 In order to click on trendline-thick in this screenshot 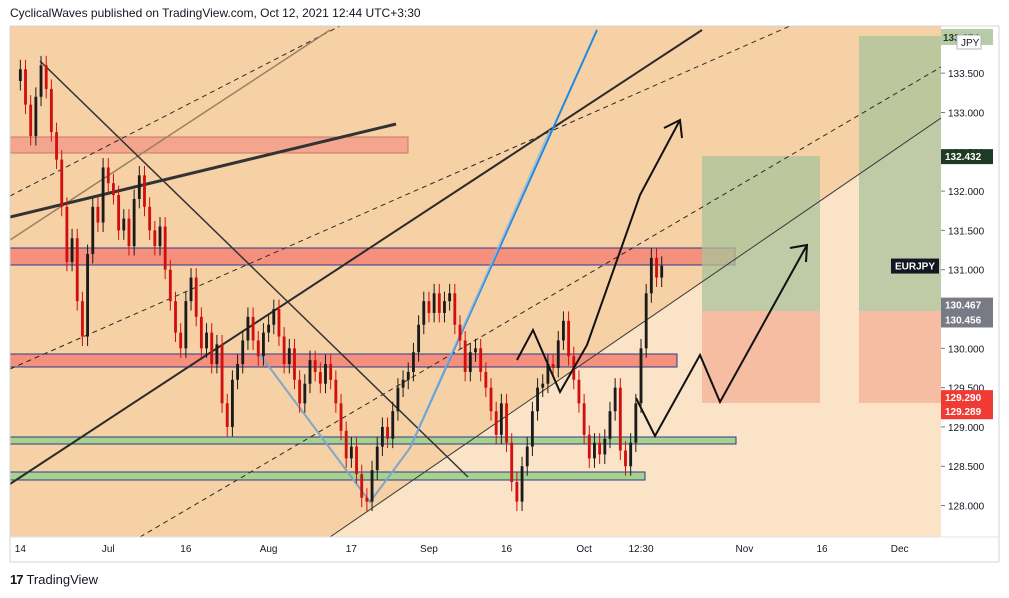, I will do `click(203, 170)`.